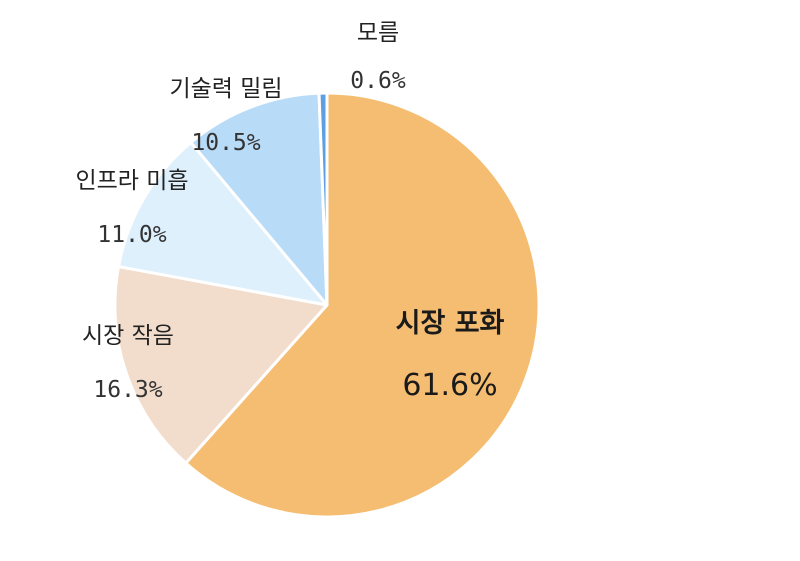 This screenshot has height=561, width=800. What do you see at coordinates (131, 181) in the screenshot?
I see `slice-label-lack-infrastructure: 인프라 미흡` at bounding box center [131, 181].